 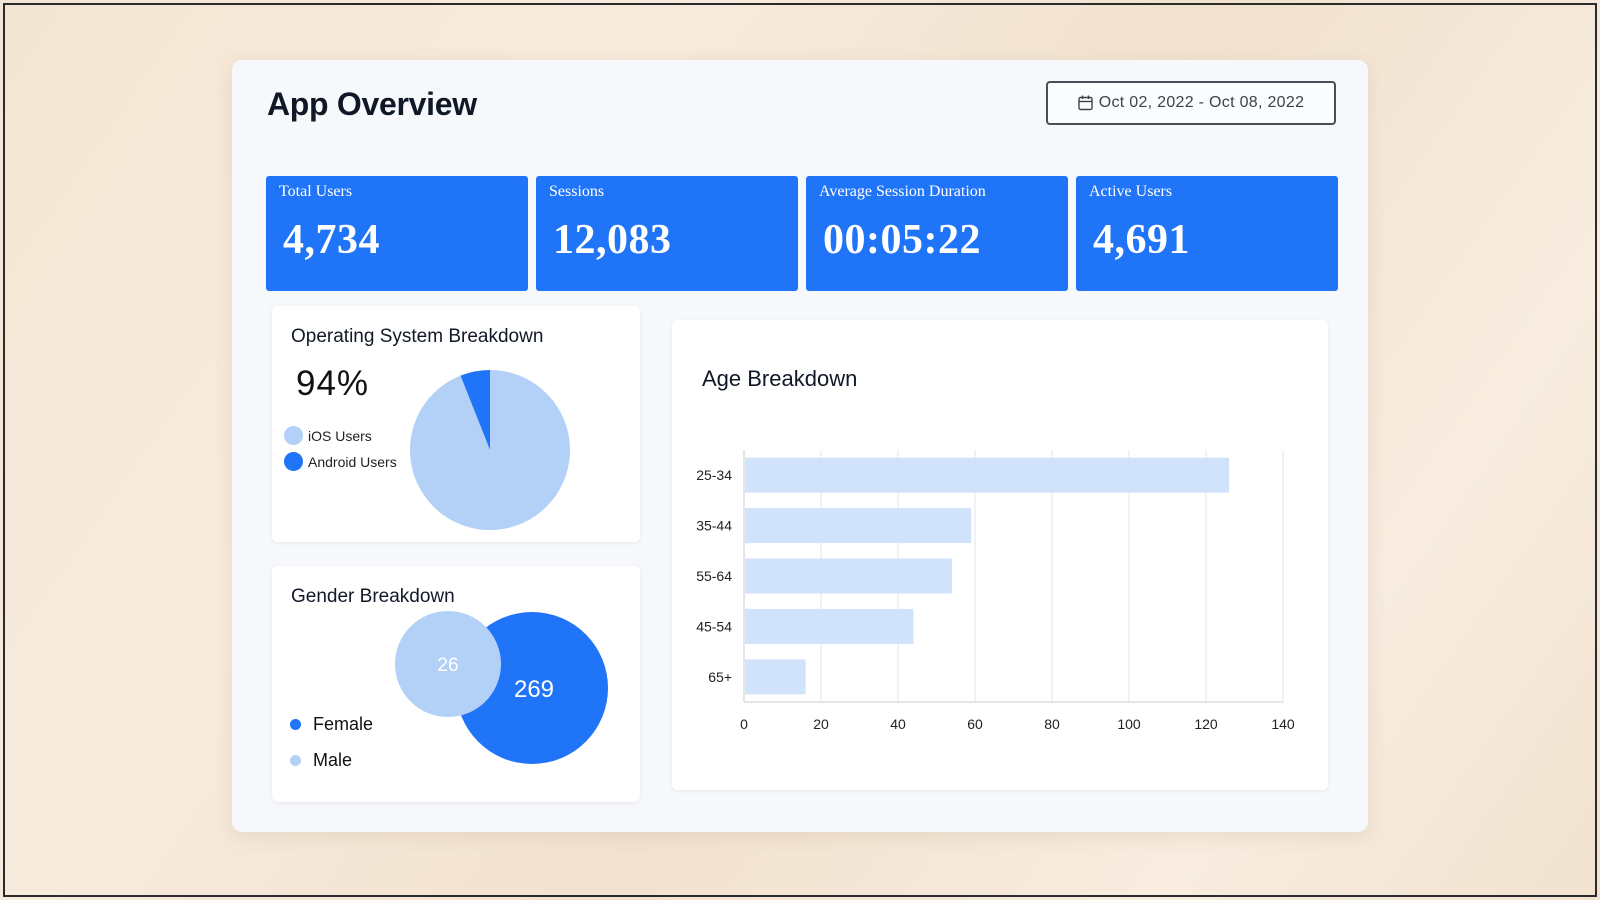 I want to click on kpi-total-users: Total Users 4,734, so click(x=397, y=233).